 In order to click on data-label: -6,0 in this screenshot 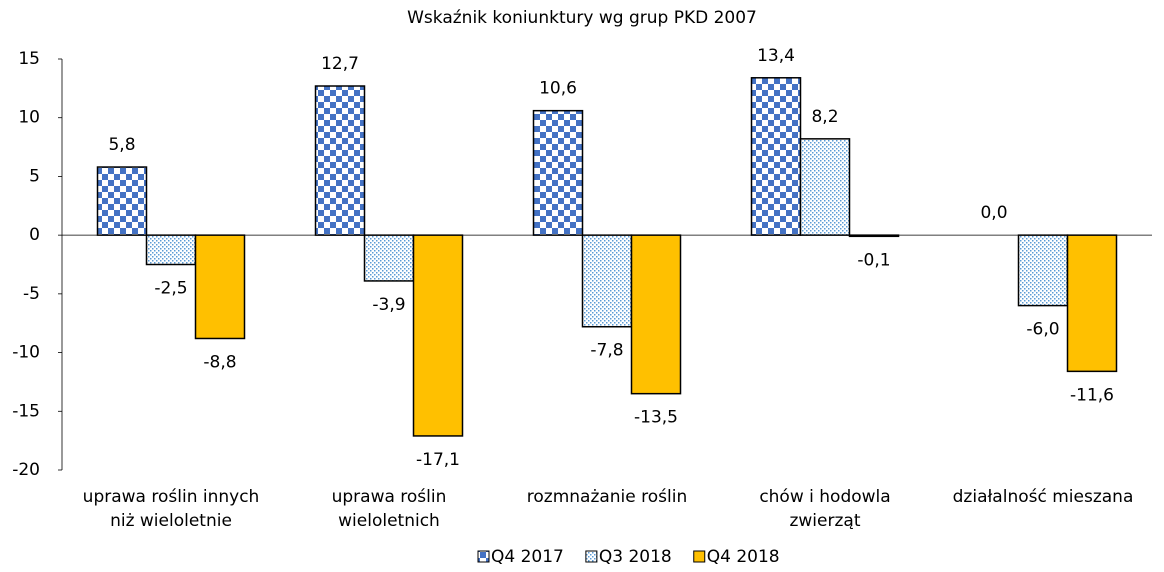, I will do `click(1042, 330)`.